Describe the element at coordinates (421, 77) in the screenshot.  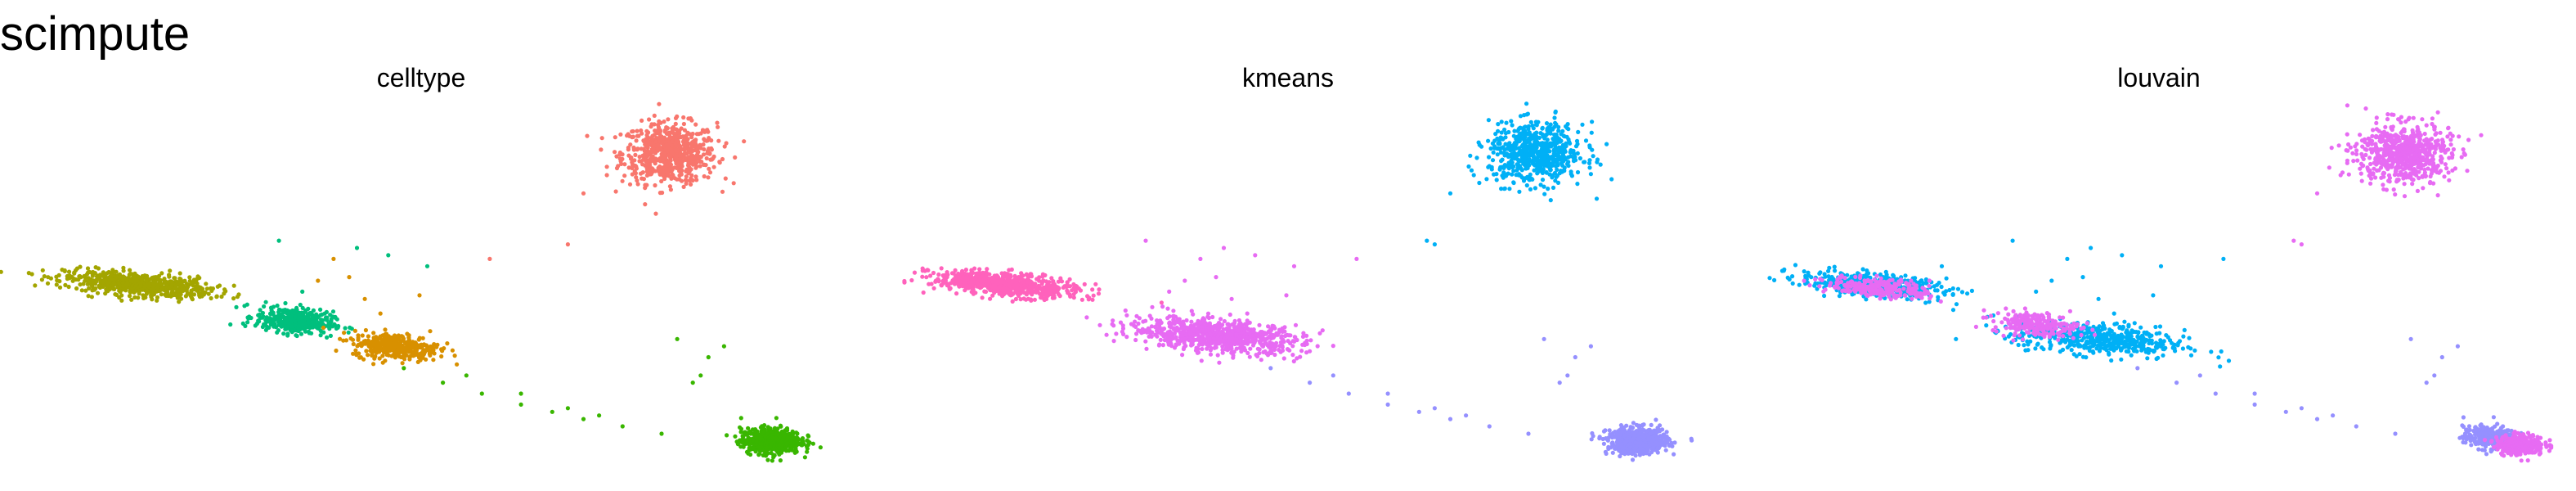
I see `panel-title-celltype: celltype` at that location.